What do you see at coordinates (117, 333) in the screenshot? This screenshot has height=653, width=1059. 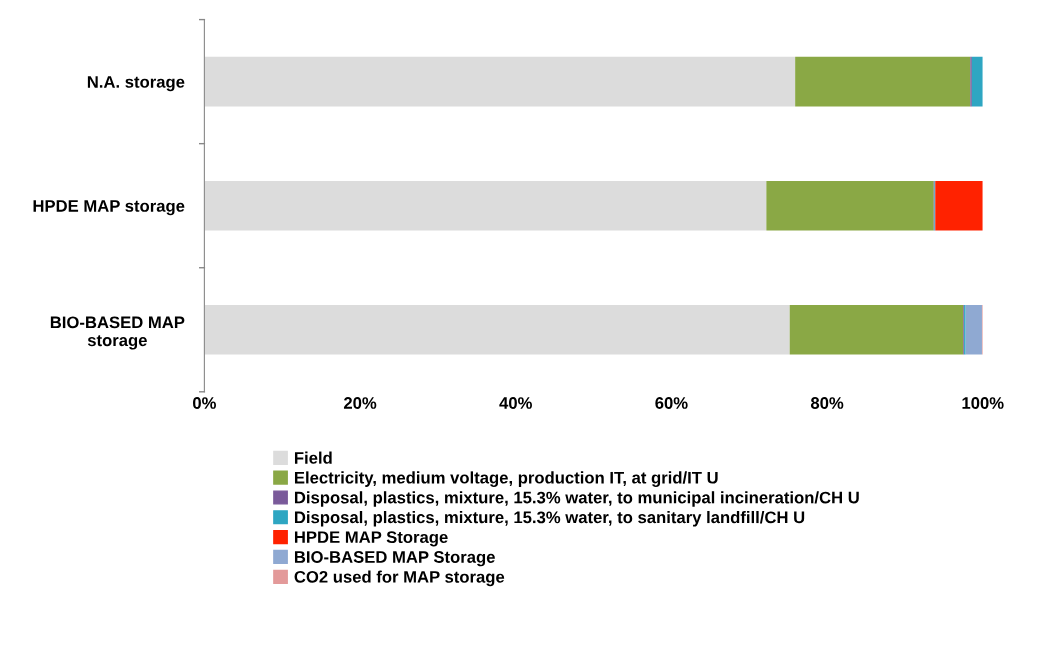 I see `y-tick-label: BIO-BASED MAP storage` at bounding box center [117, 333].